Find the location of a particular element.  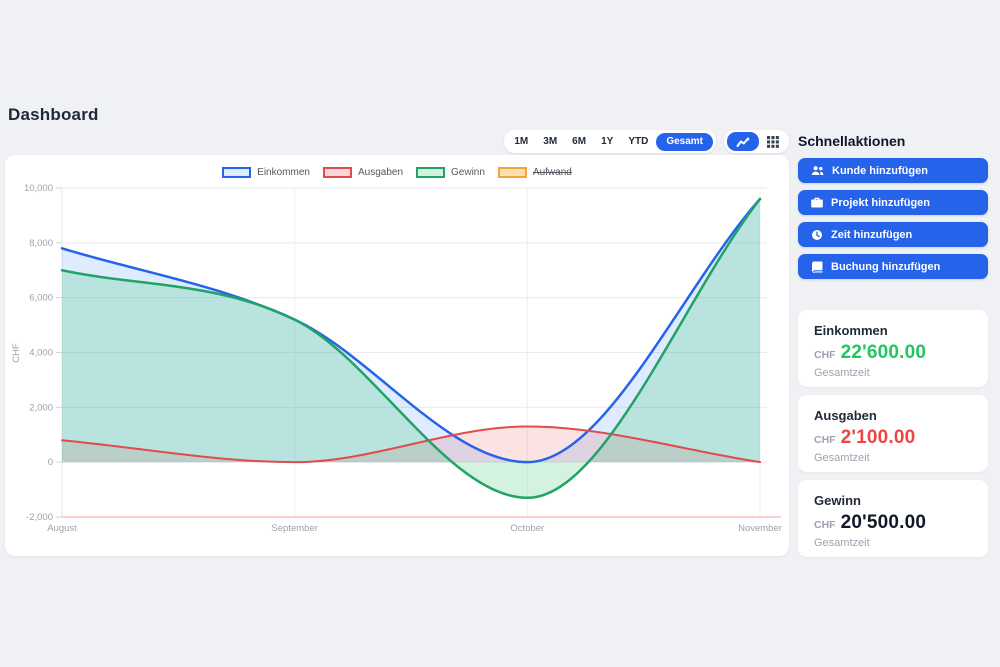

legend-item-gewinn: Gewinn is located at coordinates (450, 172).